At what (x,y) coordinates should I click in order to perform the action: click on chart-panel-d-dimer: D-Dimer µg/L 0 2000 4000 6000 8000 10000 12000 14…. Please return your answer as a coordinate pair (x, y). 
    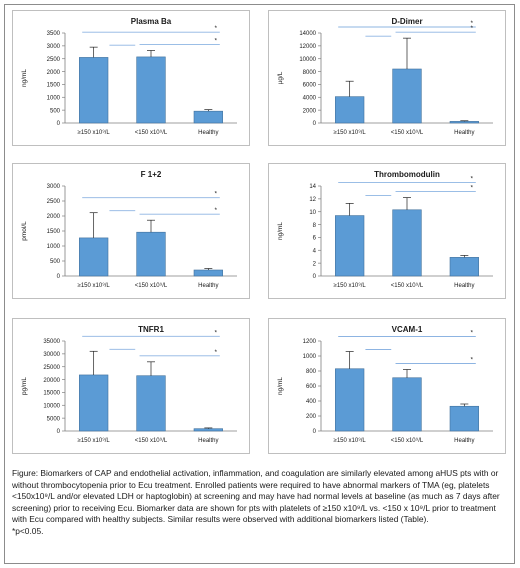
    Looking at the image, I should click on (387, 78).